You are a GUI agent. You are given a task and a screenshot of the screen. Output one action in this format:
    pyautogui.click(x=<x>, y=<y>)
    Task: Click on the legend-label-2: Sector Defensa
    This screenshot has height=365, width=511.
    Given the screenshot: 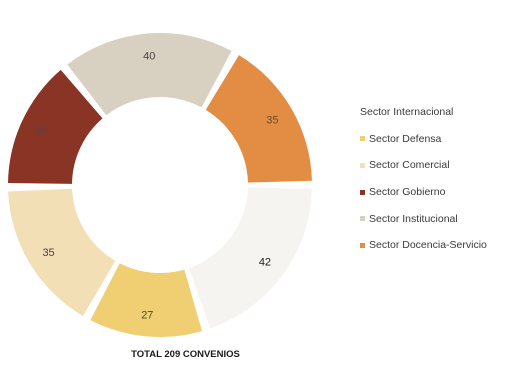 What is the action you would take?
    pyautogui.click(x=405, y=138)
    